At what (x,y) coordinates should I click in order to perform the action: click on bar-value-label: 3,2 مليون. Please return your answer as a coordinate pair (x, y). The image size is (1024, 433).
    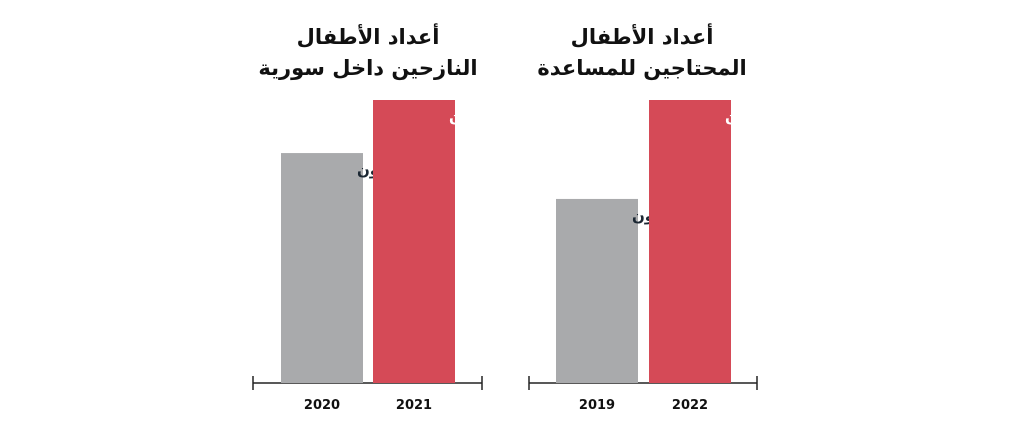
    Looking at the image, I should click on (487, 117).